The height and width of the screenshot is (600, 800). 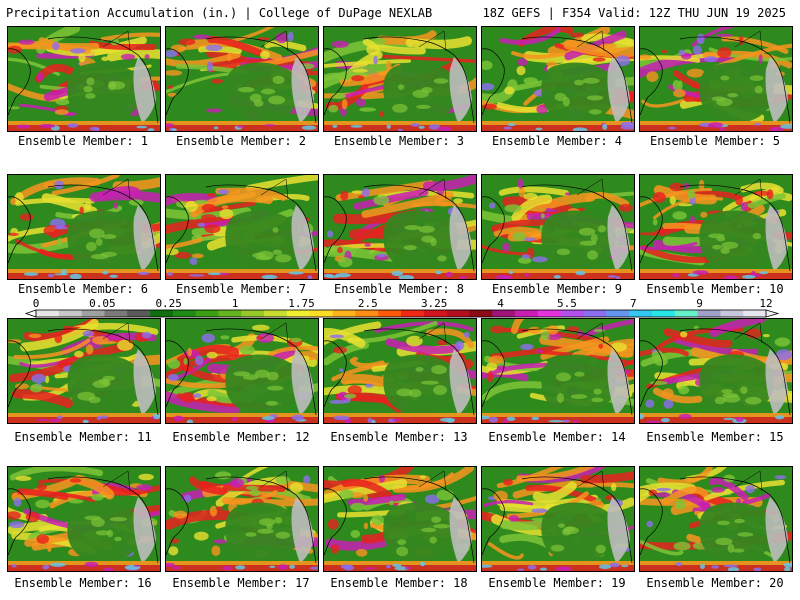 What do you see at coordinates (30, 313) in the screenshot?
I see `colorbar-extend-low` at bounding box center [30, 313].